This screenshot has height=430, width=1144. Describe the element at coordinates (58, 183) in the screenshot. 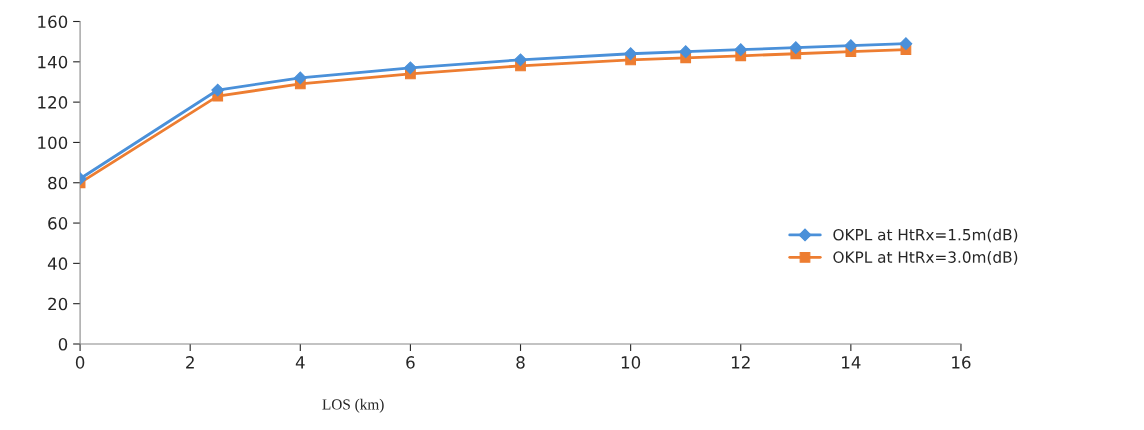

I see `y-tick-label: 80` at that location.